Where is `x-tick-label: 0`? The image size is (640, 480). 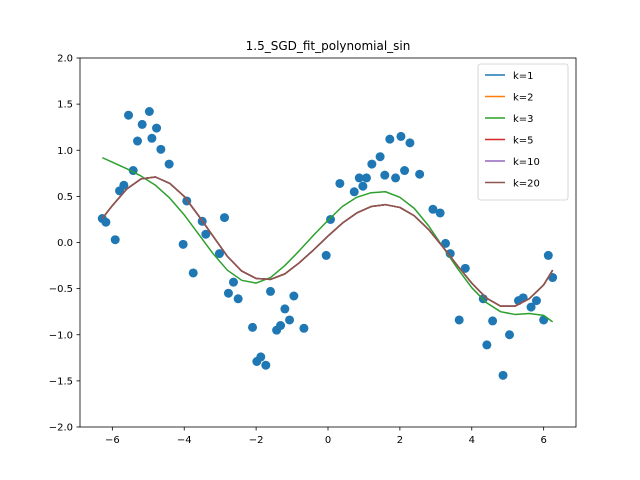
x-tick-label: 0 is located at coordinates (328, 440).